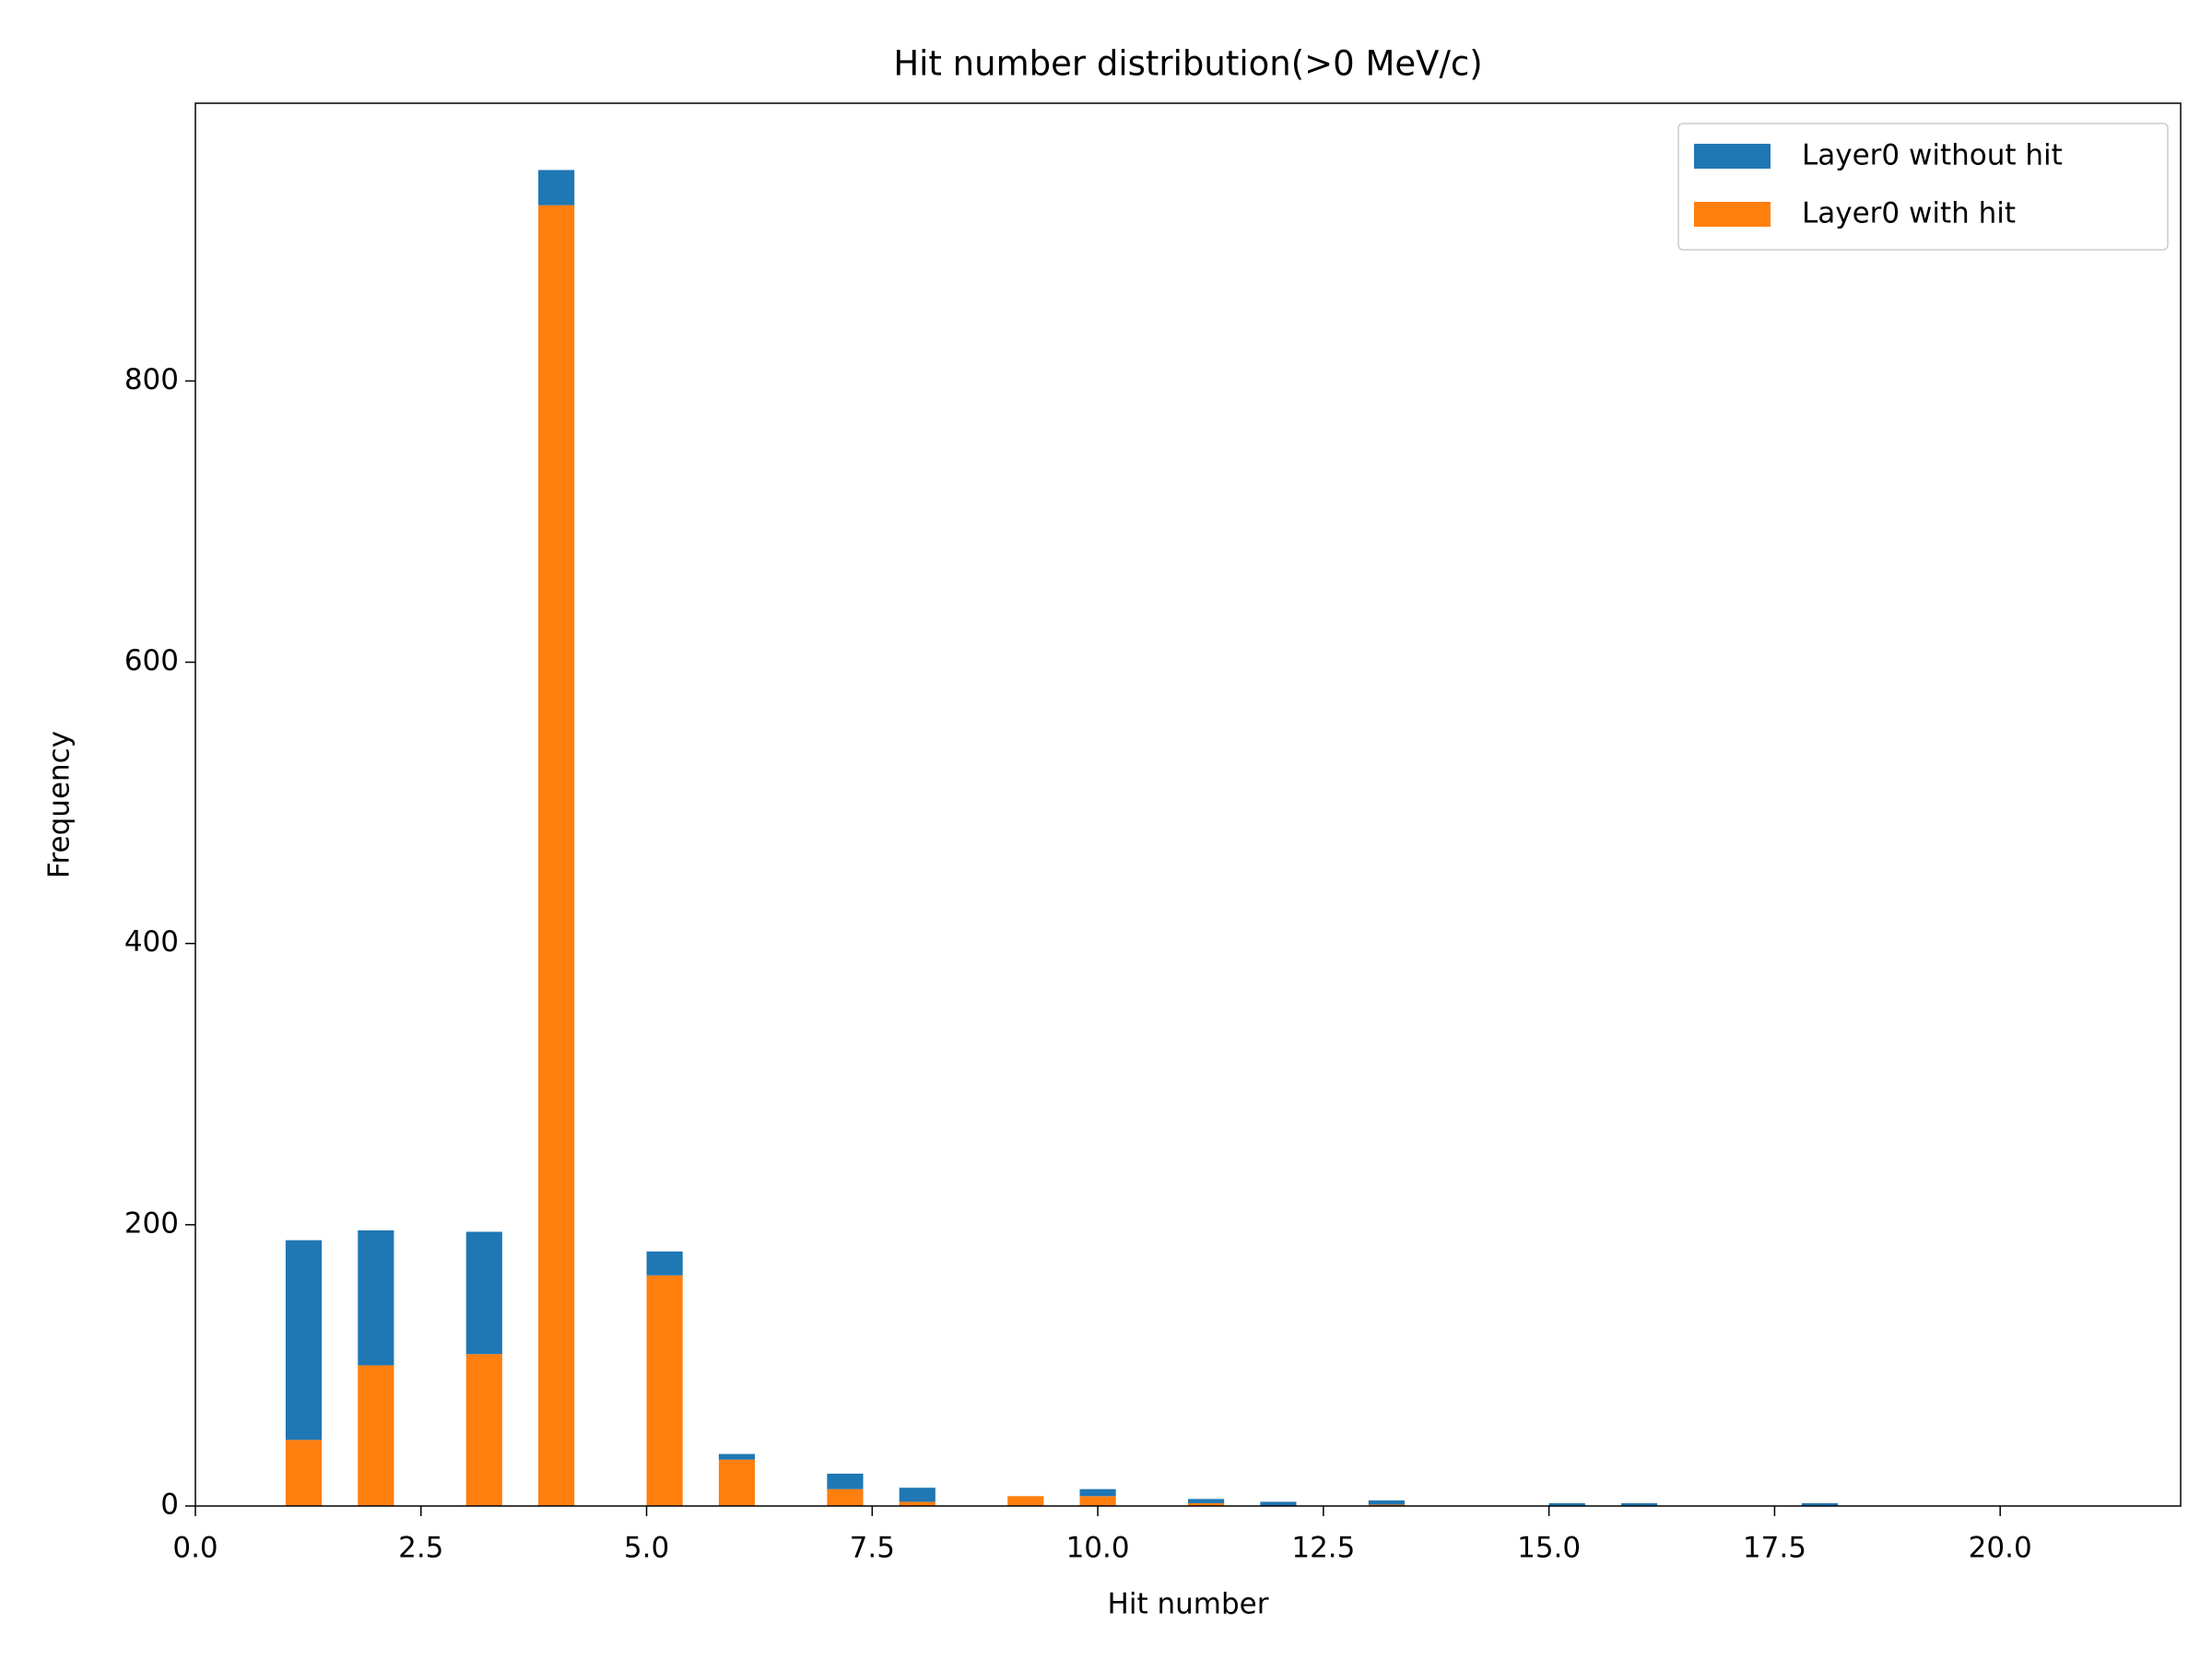  Describe the element at coordinates (151, 942) in the screenshot. I see `y-tick-label: 400` at that location.